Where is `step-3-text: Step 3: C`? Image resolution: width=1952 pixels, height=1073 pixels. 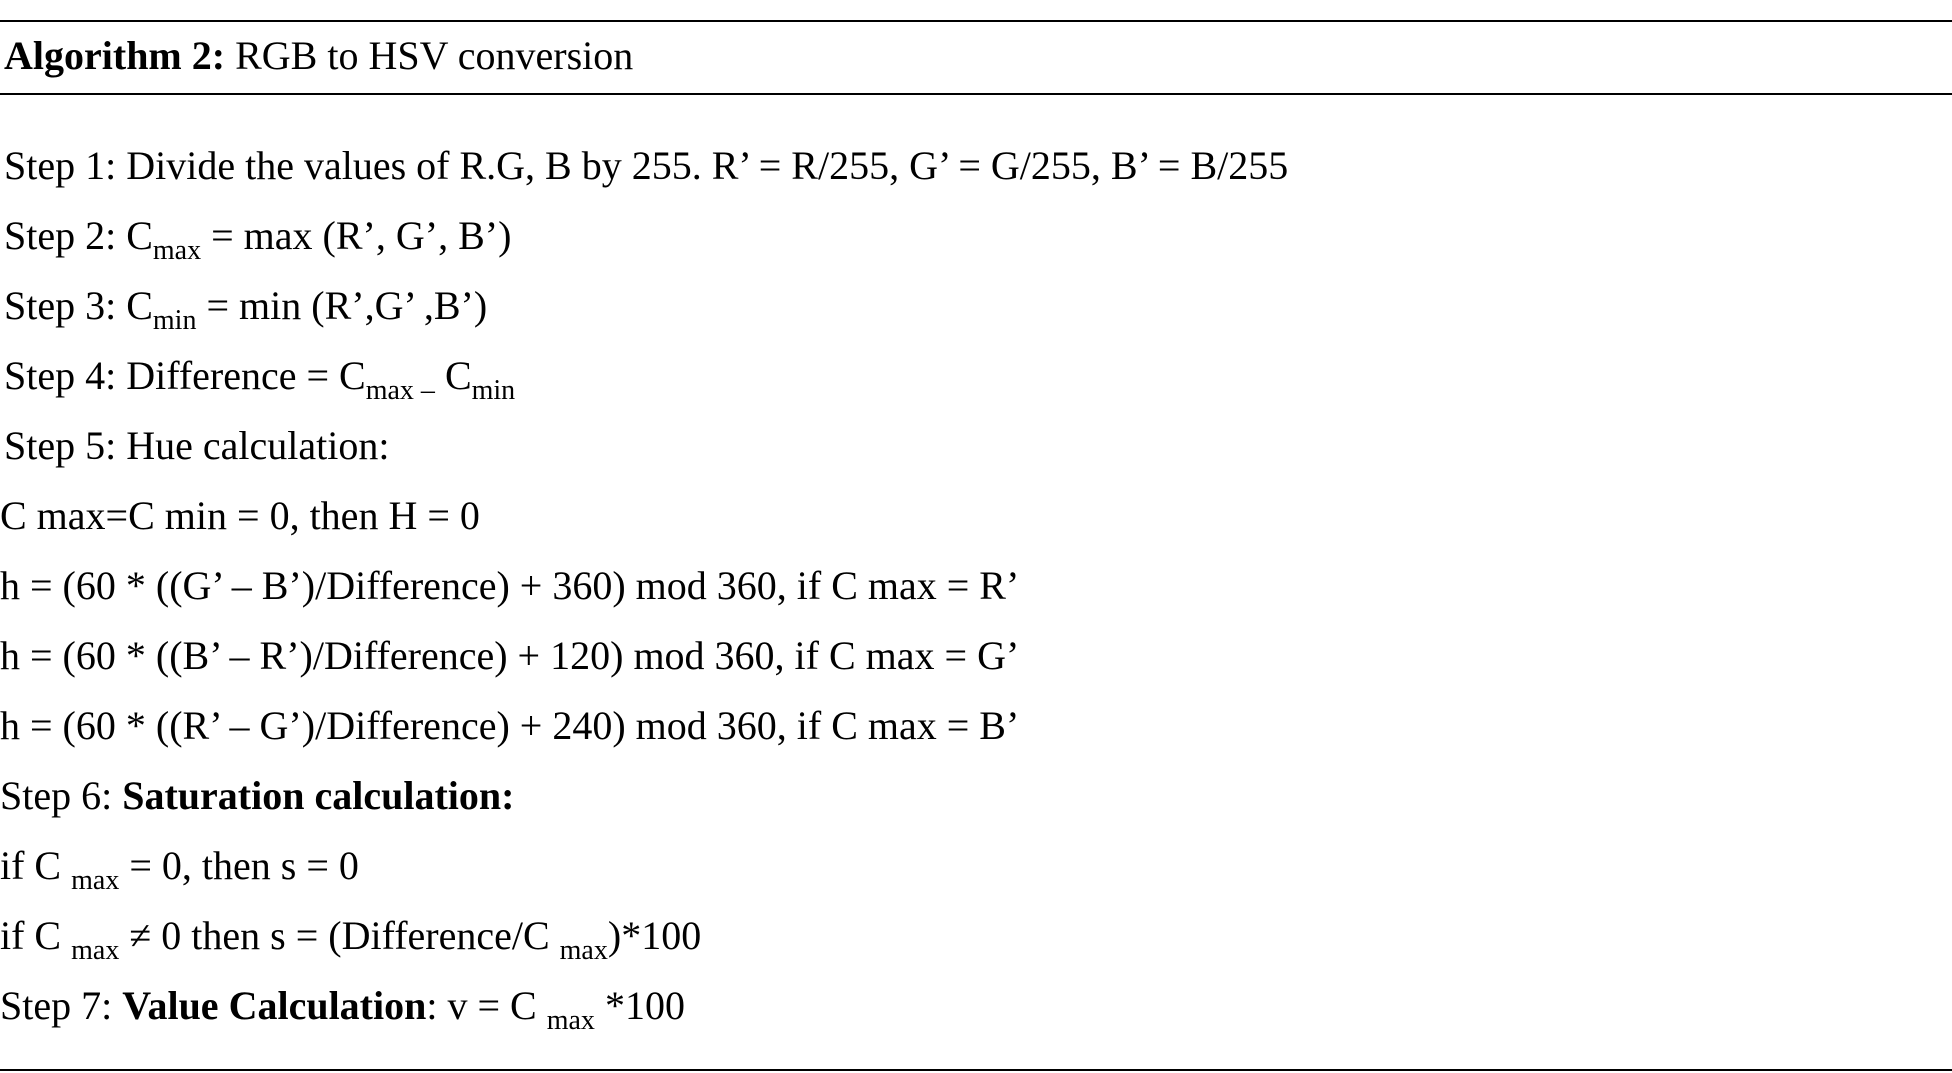
step-3-text: Step 3: C is located at coordinates (78, 305).